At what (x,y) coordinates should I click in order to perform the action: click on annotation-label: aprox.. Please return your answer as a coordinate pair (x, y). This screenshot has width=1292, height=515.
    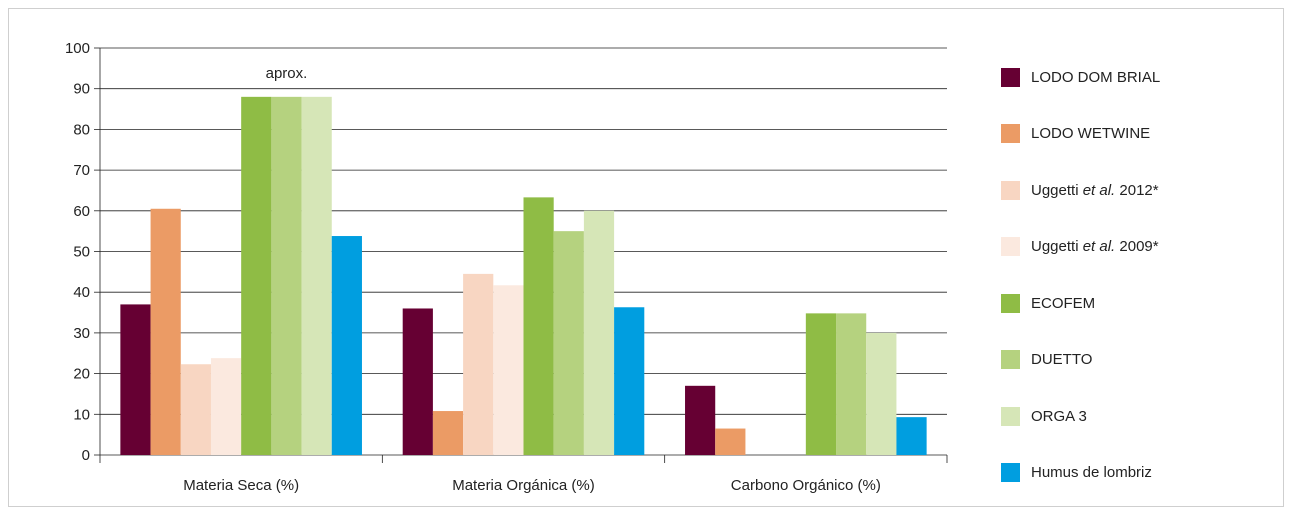
    Looking at the image, I should click on (287, 73).